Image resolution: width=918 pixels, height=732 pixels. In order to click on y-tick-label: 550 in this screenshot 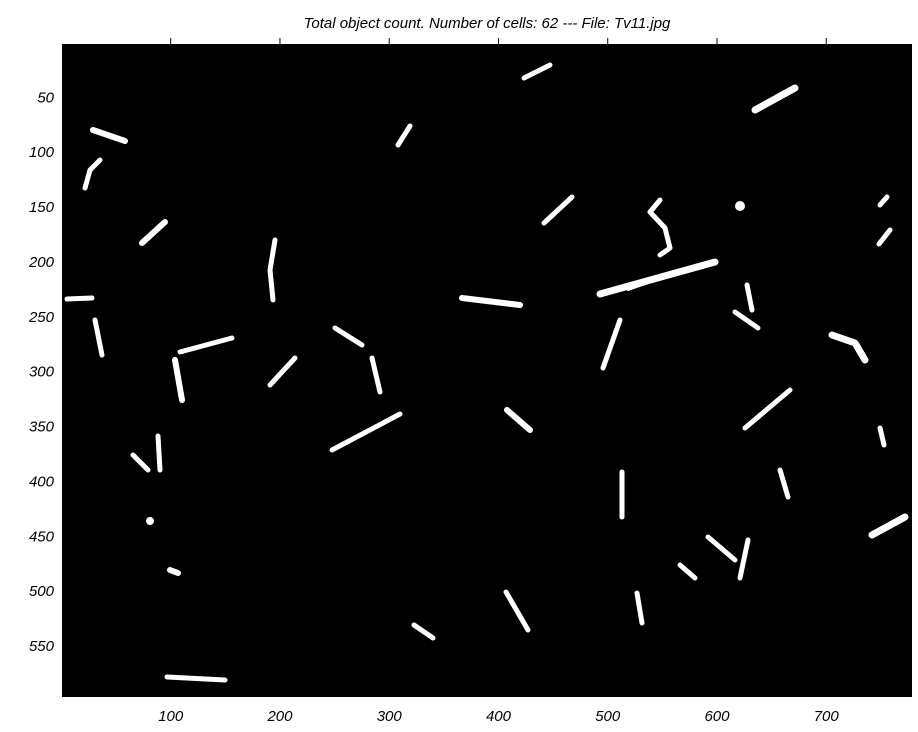, I will do `click(42, 646)`.